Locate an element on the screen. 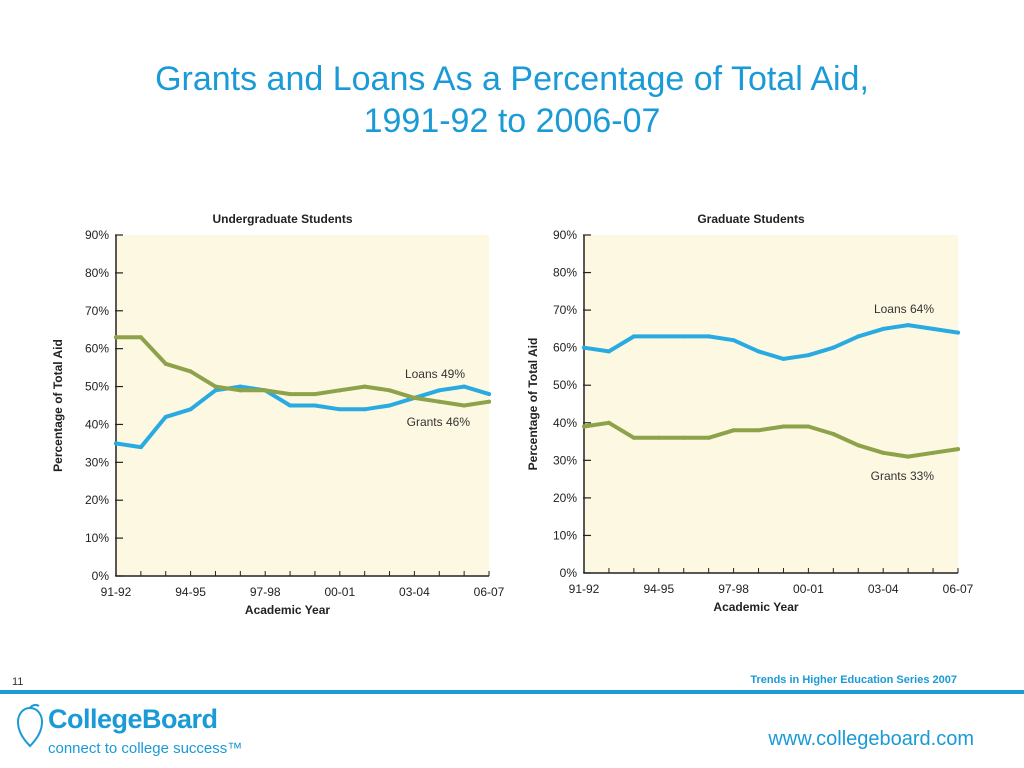 Image resolution: width=1024 pixels, height=768 pixels. slide-title-line2: 1991-92 to 2006-07 is located at coordinates (512, 121).